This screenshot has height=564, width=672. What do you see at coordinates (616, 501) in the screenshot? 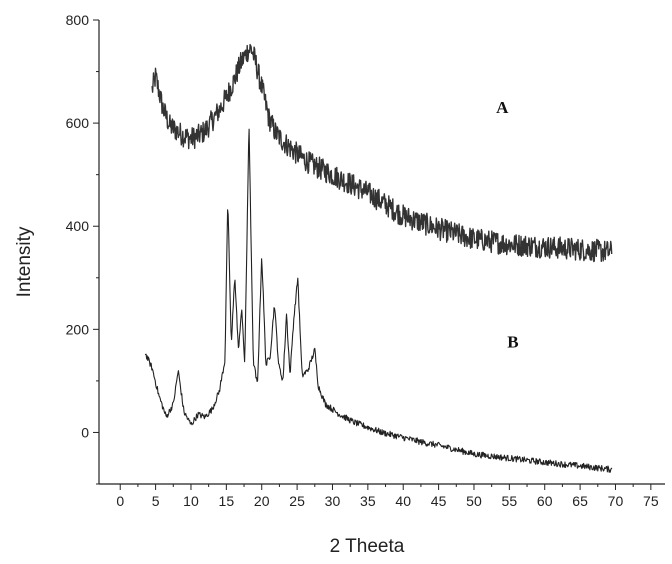
I see `x-tick-label-70: 70` at bounding box center [616, 501].